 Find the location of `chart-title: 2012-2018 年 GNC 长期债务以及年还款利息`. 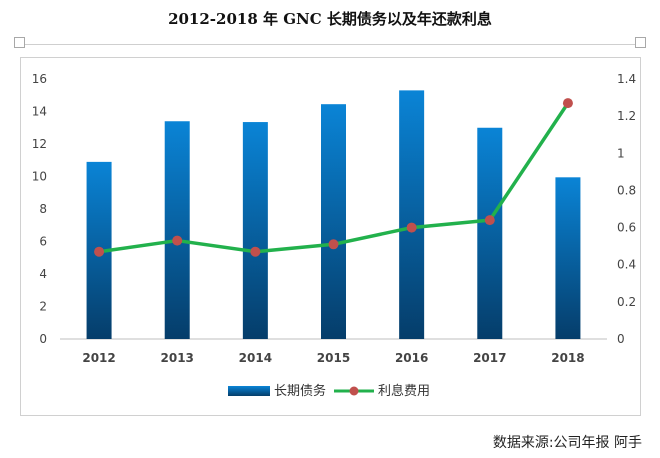

chart-title: 2012-2018 年 GNC 长期债务以及年还款利息 is located at coordinates (330, 19).